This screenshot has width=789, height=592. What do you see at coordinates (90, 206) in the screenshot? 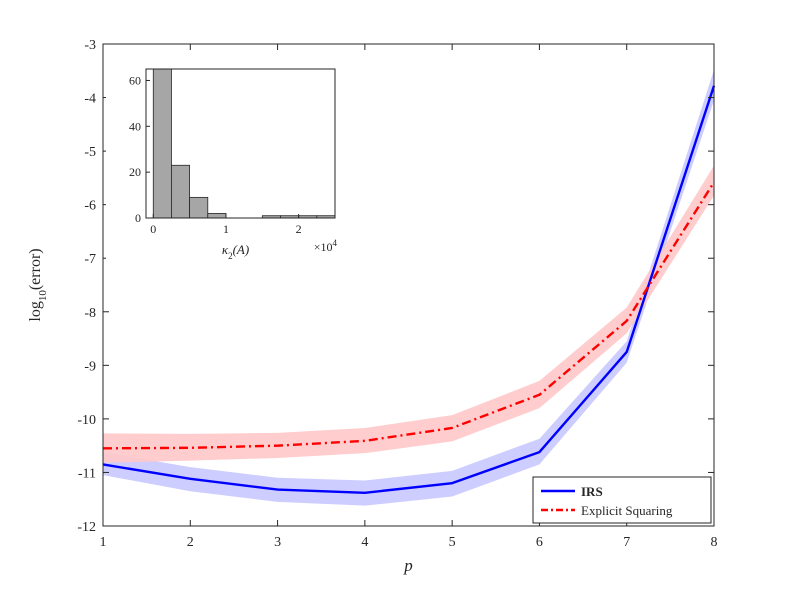
I see `y-tick-label: -6` at bounding box center [90, 206].